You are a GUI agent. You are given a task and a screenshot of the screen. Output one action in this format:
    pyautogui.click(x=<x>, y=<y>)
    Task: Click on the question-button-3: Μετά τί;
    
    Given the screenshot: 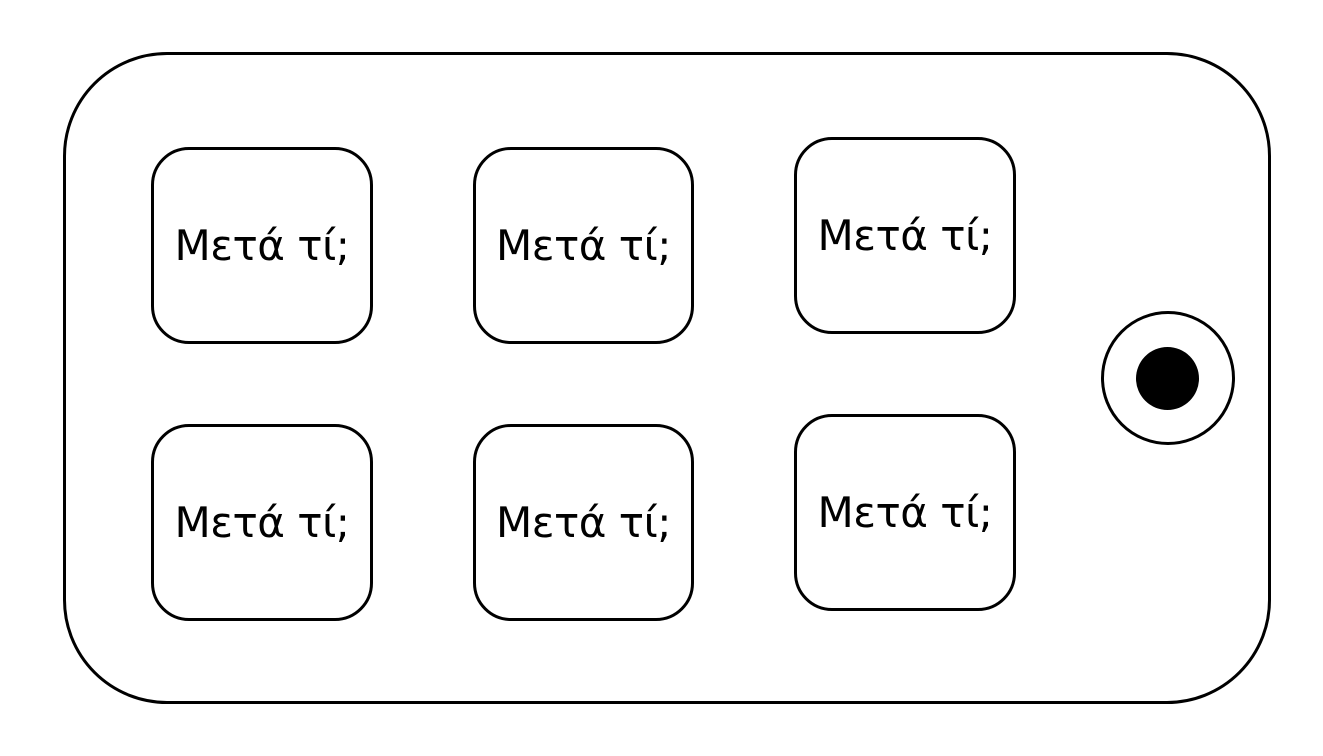 What is the action you would take?
    pyautogui.click(x=905, y=235)
    